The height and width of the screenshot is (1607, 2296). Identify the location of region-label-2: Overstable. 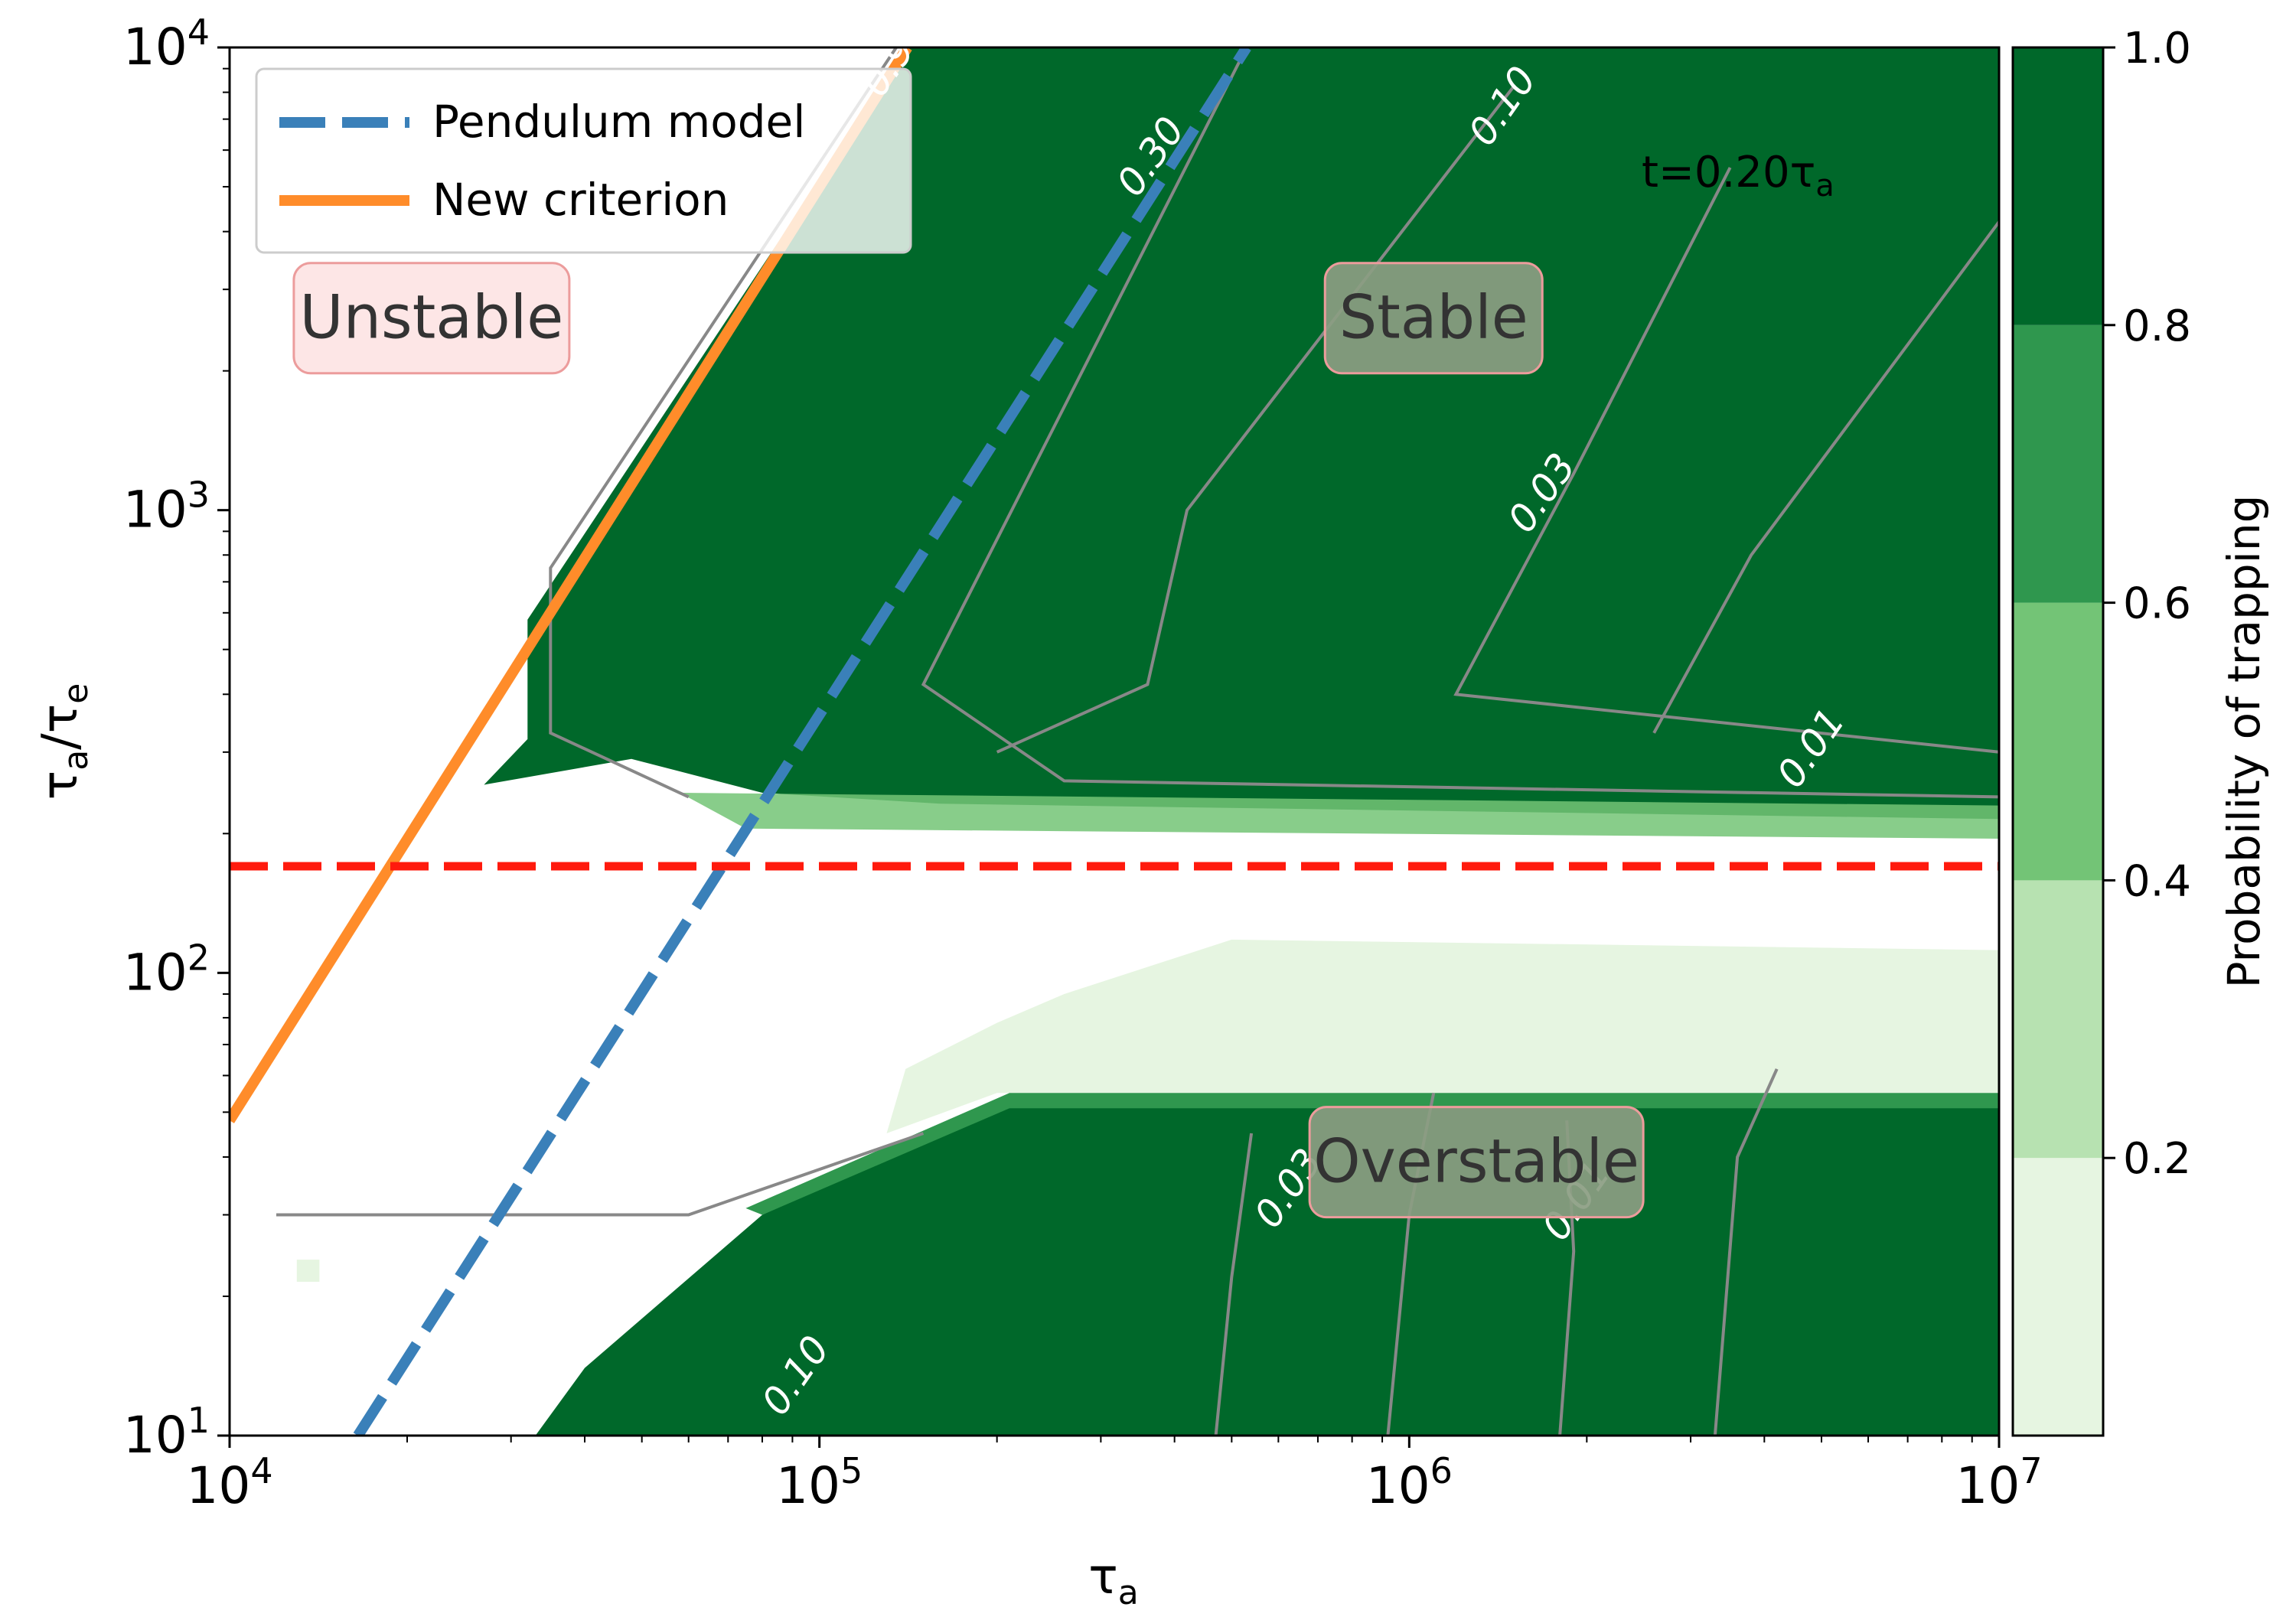
(1476, 1162).